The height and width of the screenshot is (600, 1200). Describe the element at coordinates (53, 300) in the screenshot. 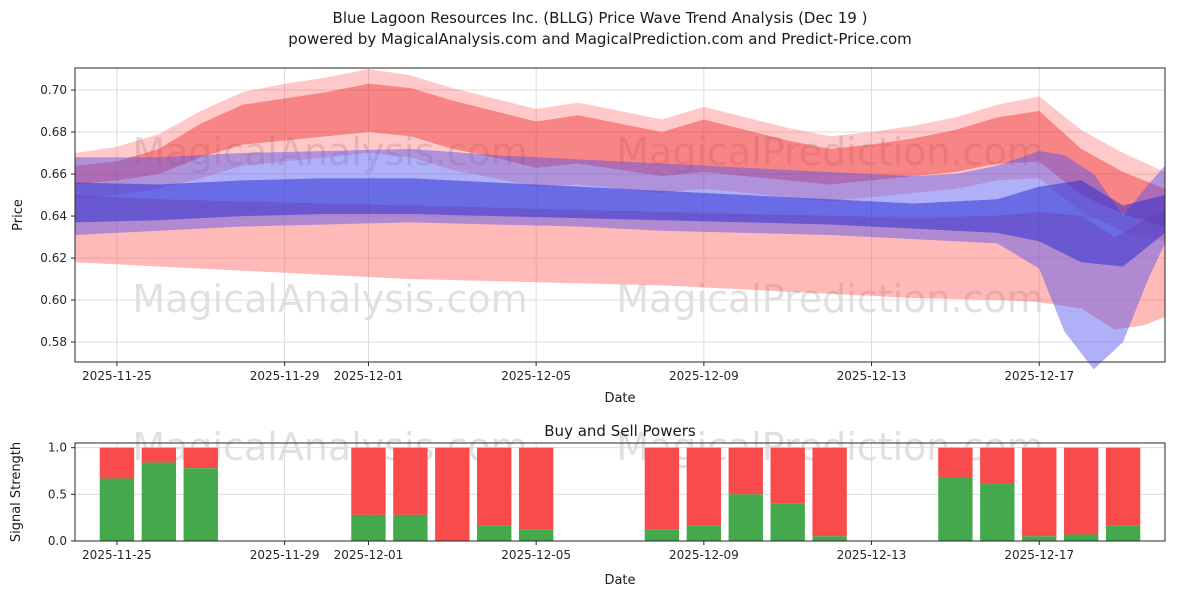

I see `price-ytick-label: 0.60` at that location.